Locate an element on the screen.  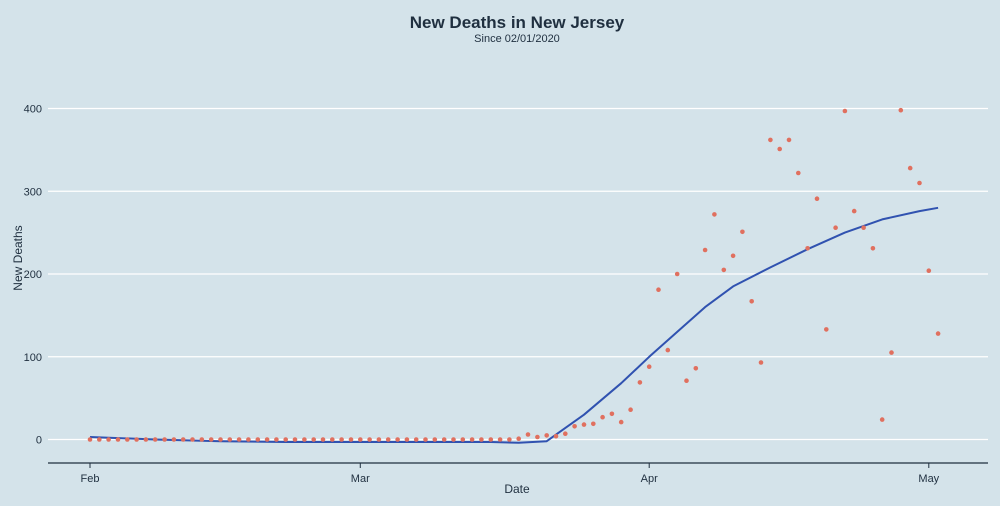
x-tick-label-may: May is located at coordinates (928, 479).